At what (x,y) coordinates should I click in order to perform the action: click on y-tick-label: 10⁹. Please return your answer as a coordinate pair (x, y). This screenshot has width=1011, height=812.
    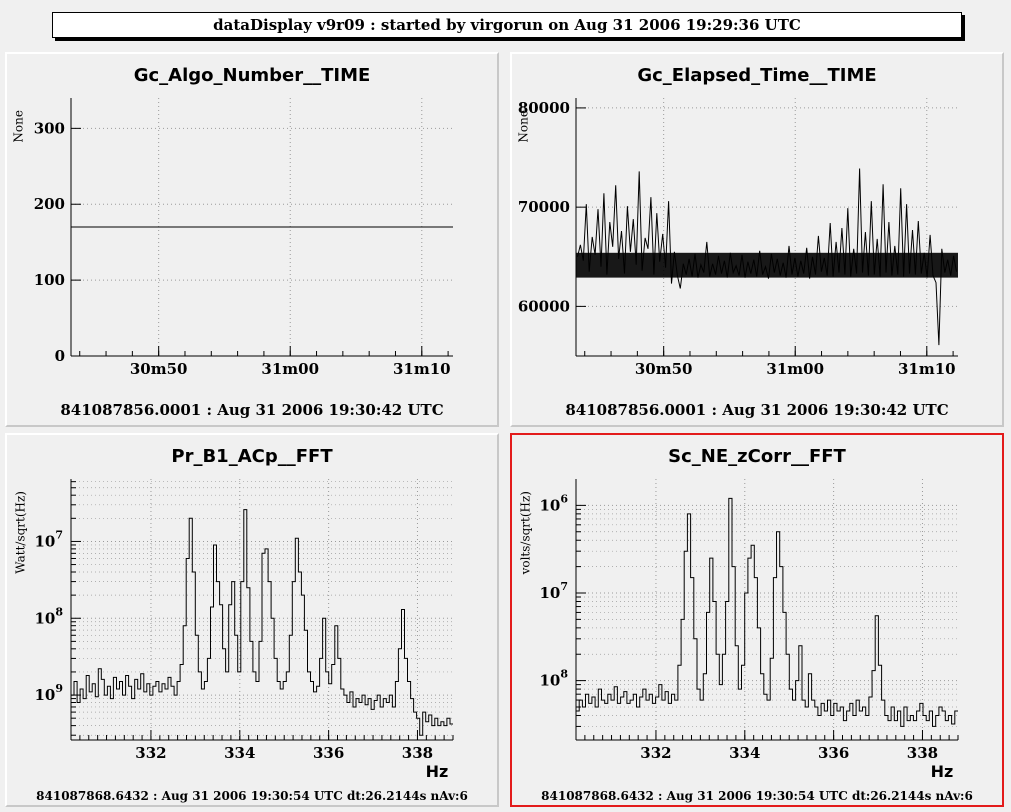
    Looking at the image, I should click on (48, 693).